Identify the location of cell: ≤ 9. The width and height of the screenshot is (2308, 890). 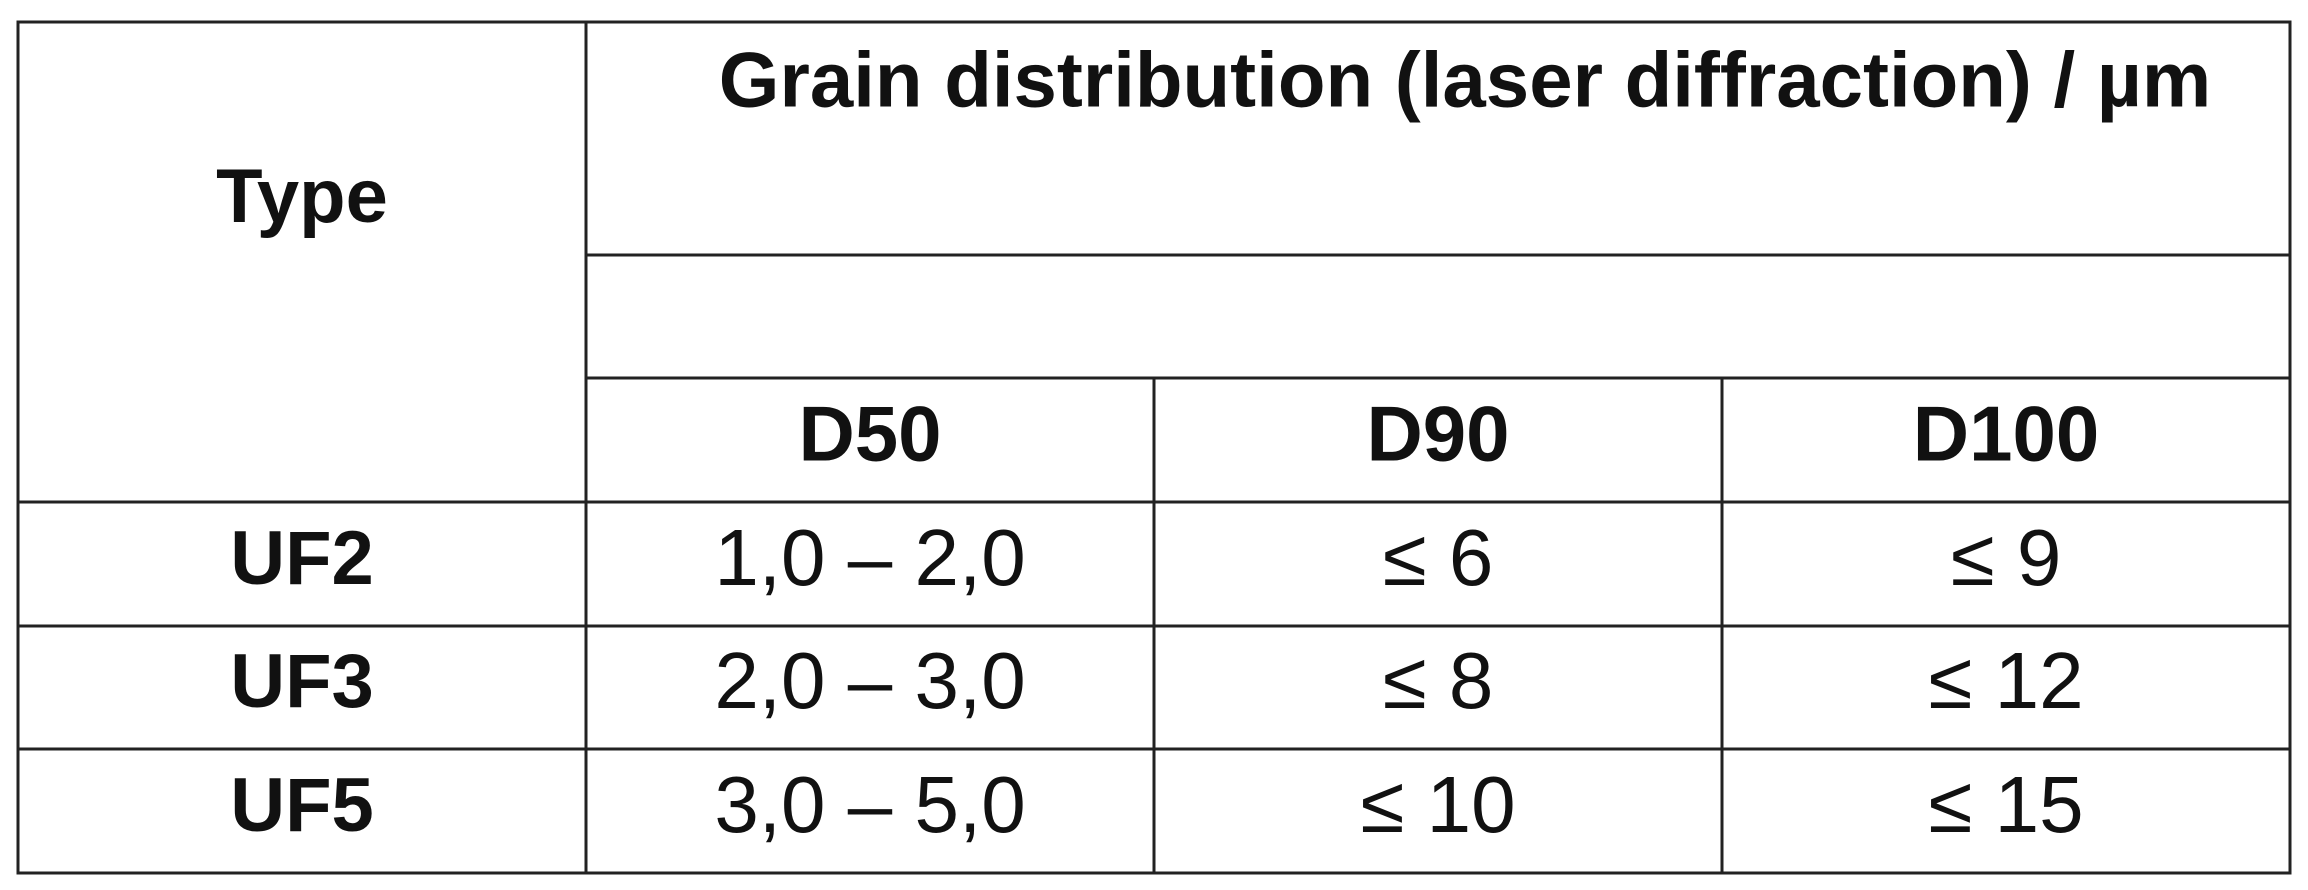
(2006, 557).